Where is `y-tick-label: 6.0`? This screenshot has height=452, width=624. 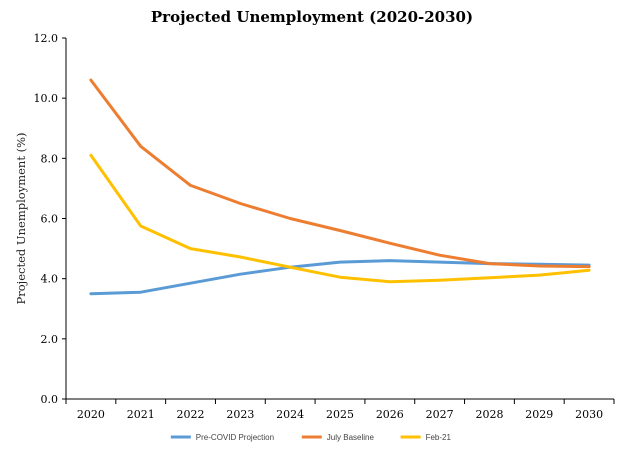
y-tick-label: 6.0 is located at coordinates (50, 219).